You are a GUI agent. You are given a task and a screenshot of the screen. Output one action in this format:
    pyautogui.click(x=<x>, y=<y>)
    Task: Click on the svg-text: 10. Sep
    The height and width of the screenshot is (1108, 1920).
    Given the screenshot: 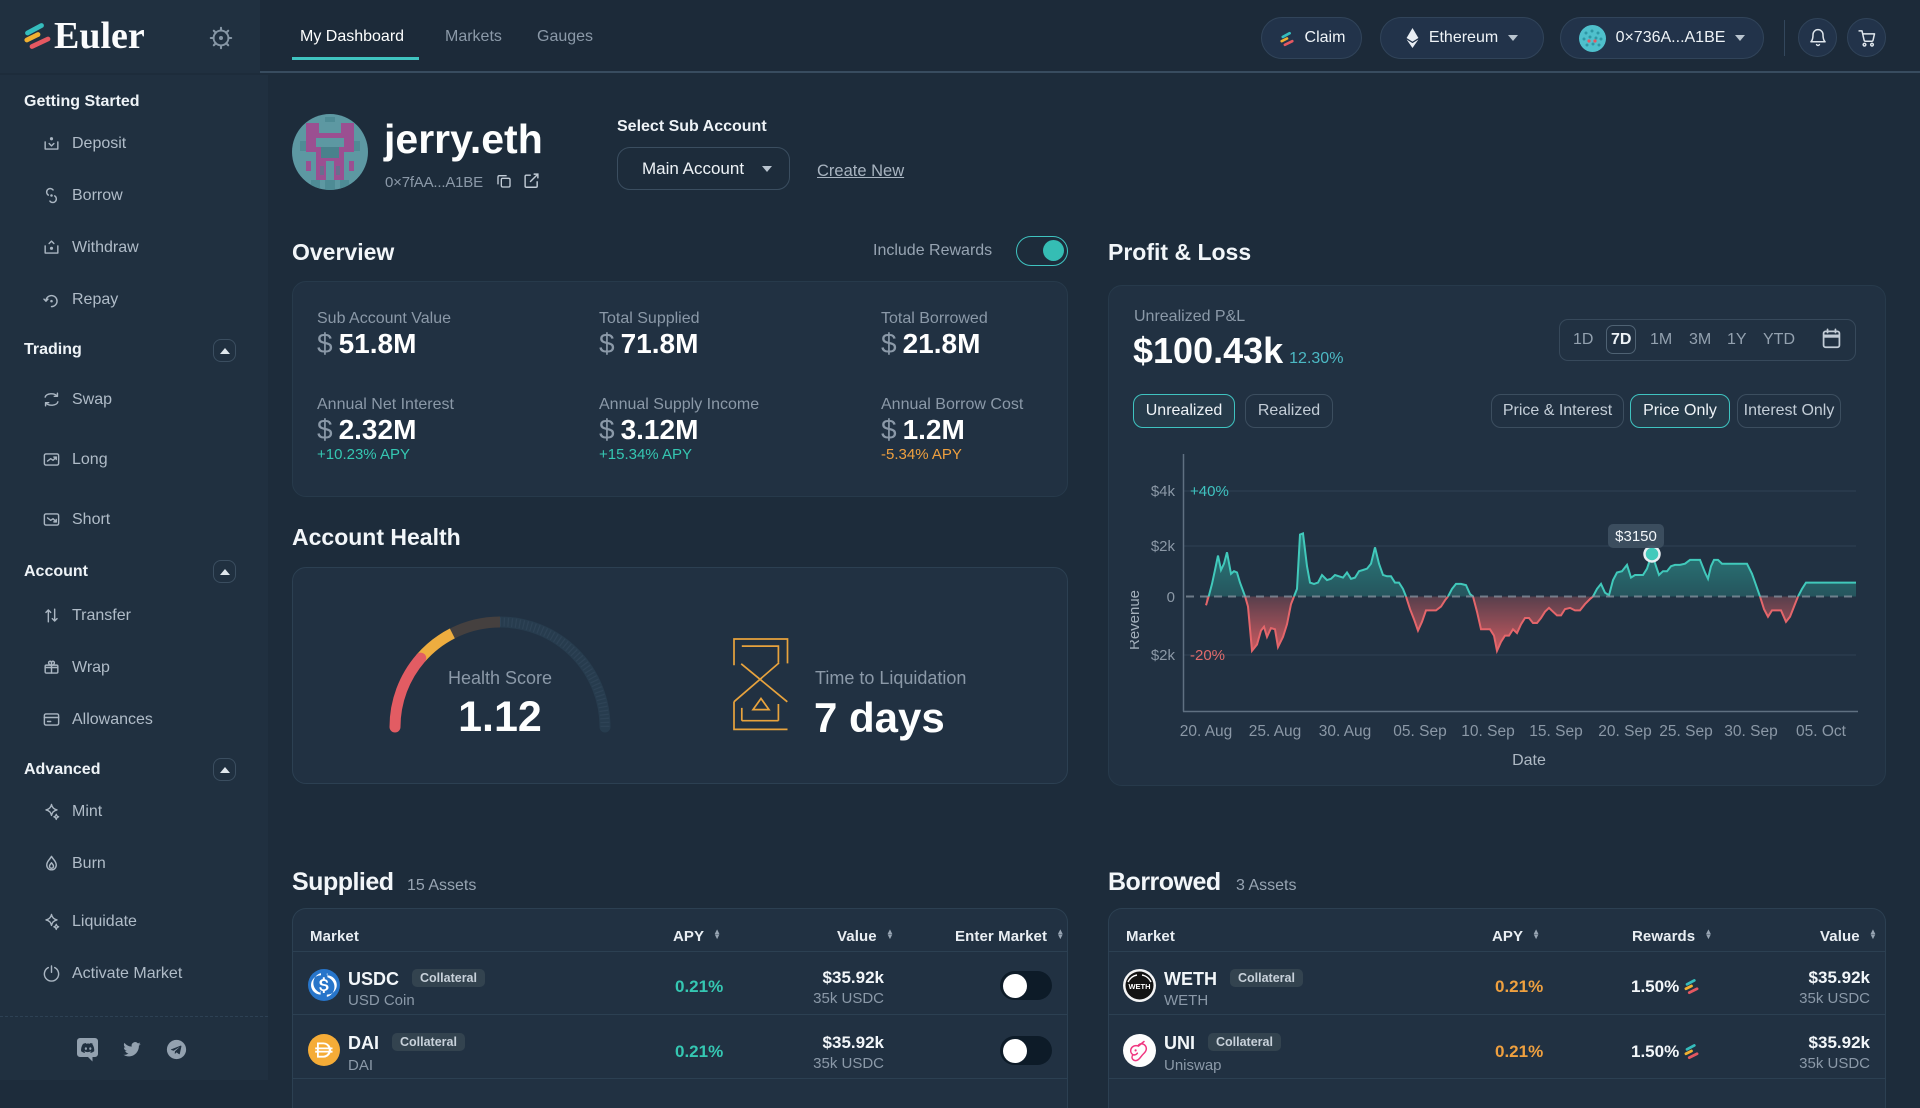 What is the action you would take?
    pyautogui.click(x=1487, y=731)
    